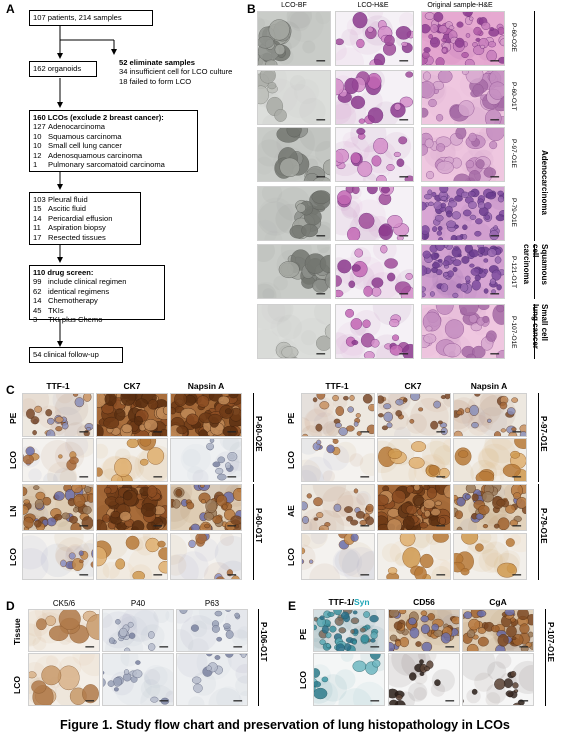  What do you see at coordinates (65, 301) in the screenshot?
I see `drugscreen-item: 14 Chemotherapy` at bounding box center [65, 301].